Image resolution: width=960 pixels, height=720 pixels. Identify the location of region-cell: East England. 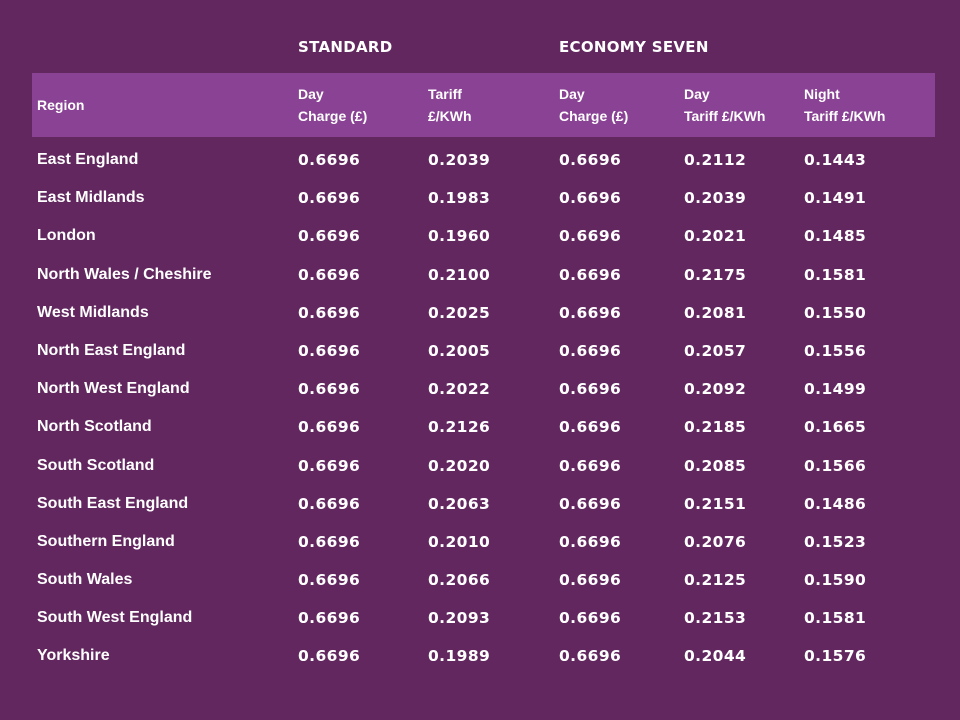
(88, 159).